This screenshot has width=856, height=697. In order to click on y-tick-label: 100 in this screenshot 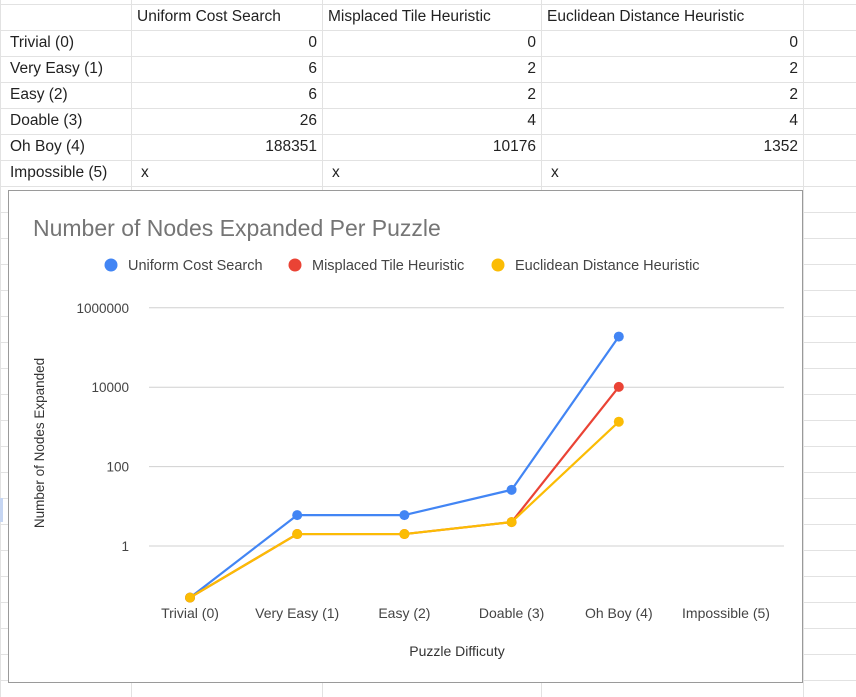, I will do `click(117, 467)`.